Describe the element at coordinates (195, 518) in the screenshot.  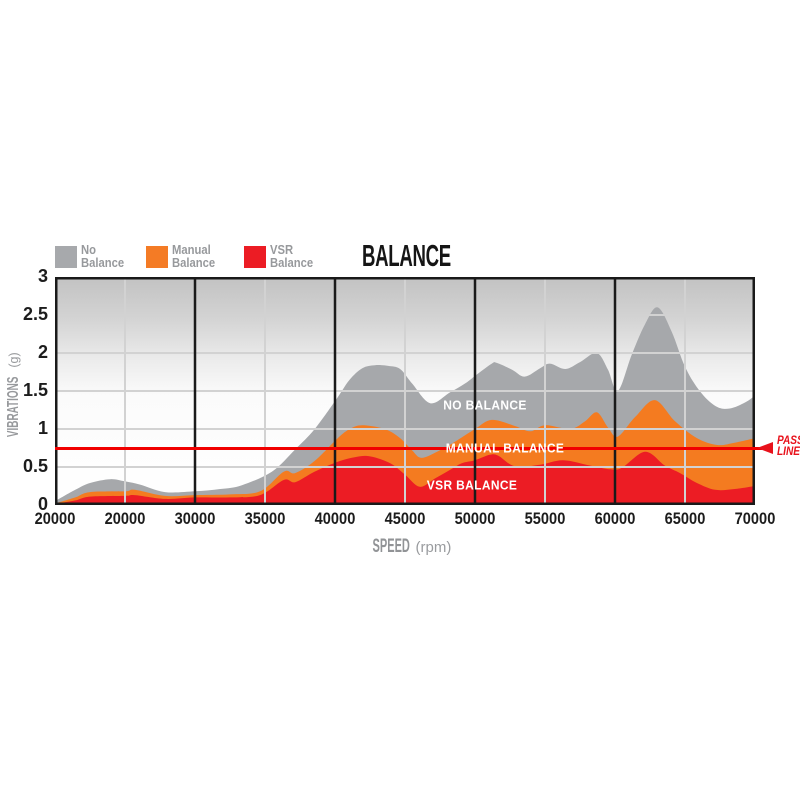
I see `x-tick-label: 30000` at that location.